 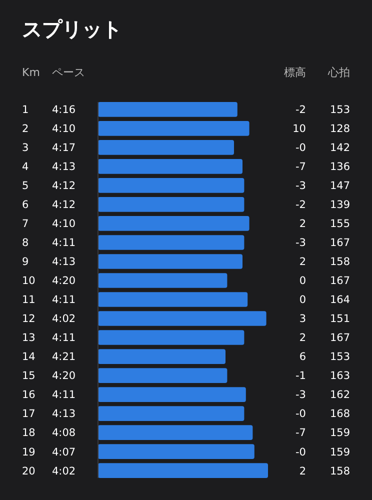 What do you see at coordinates (340, 395) in the screenshot?
I see `data-label: 162` at bounding box center [340, 395].